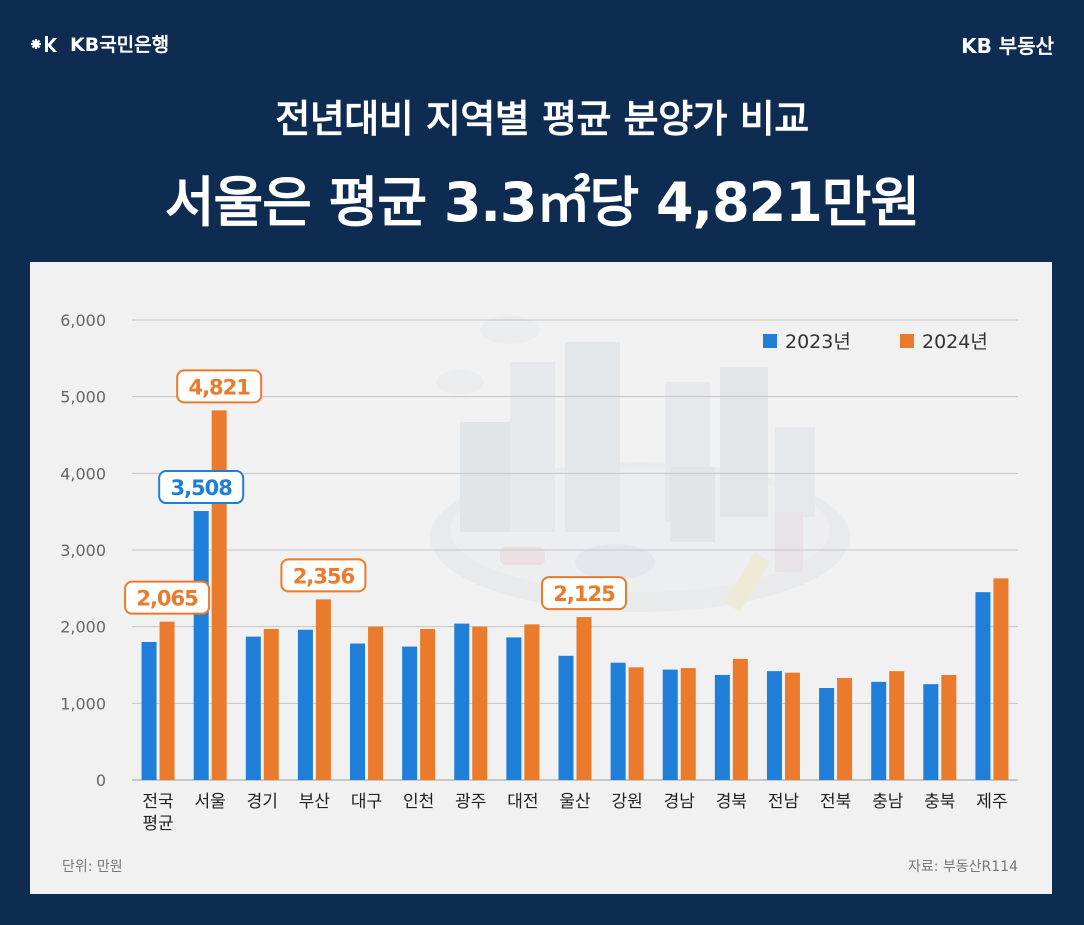 The width and height of the screenshot is (1084, 925). I want to click on bar-2023년-전북, so click(827, 734).